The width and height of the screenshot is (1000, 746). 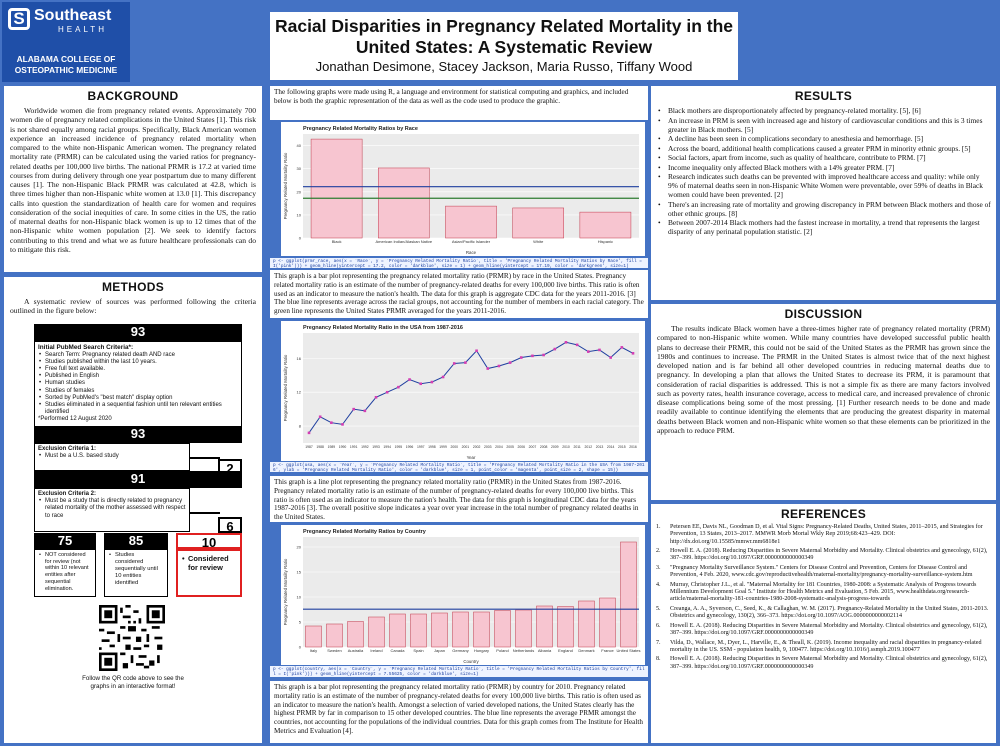 I want to click on flow-bottom-count-2: 85, so click(x=136, y=541).